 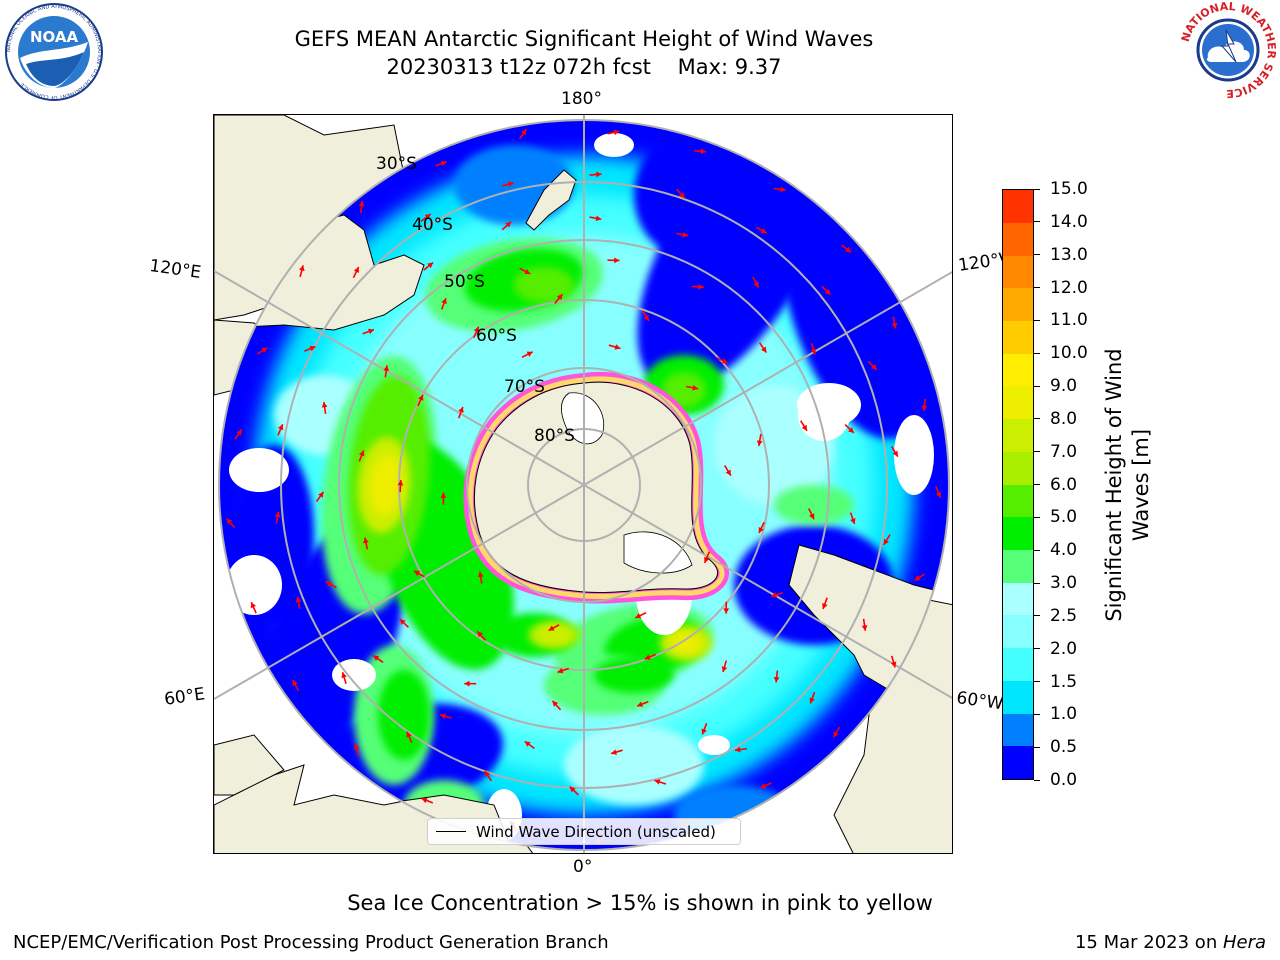 I want to click on lon-label-180: 180°, so click(x=581, y=99).